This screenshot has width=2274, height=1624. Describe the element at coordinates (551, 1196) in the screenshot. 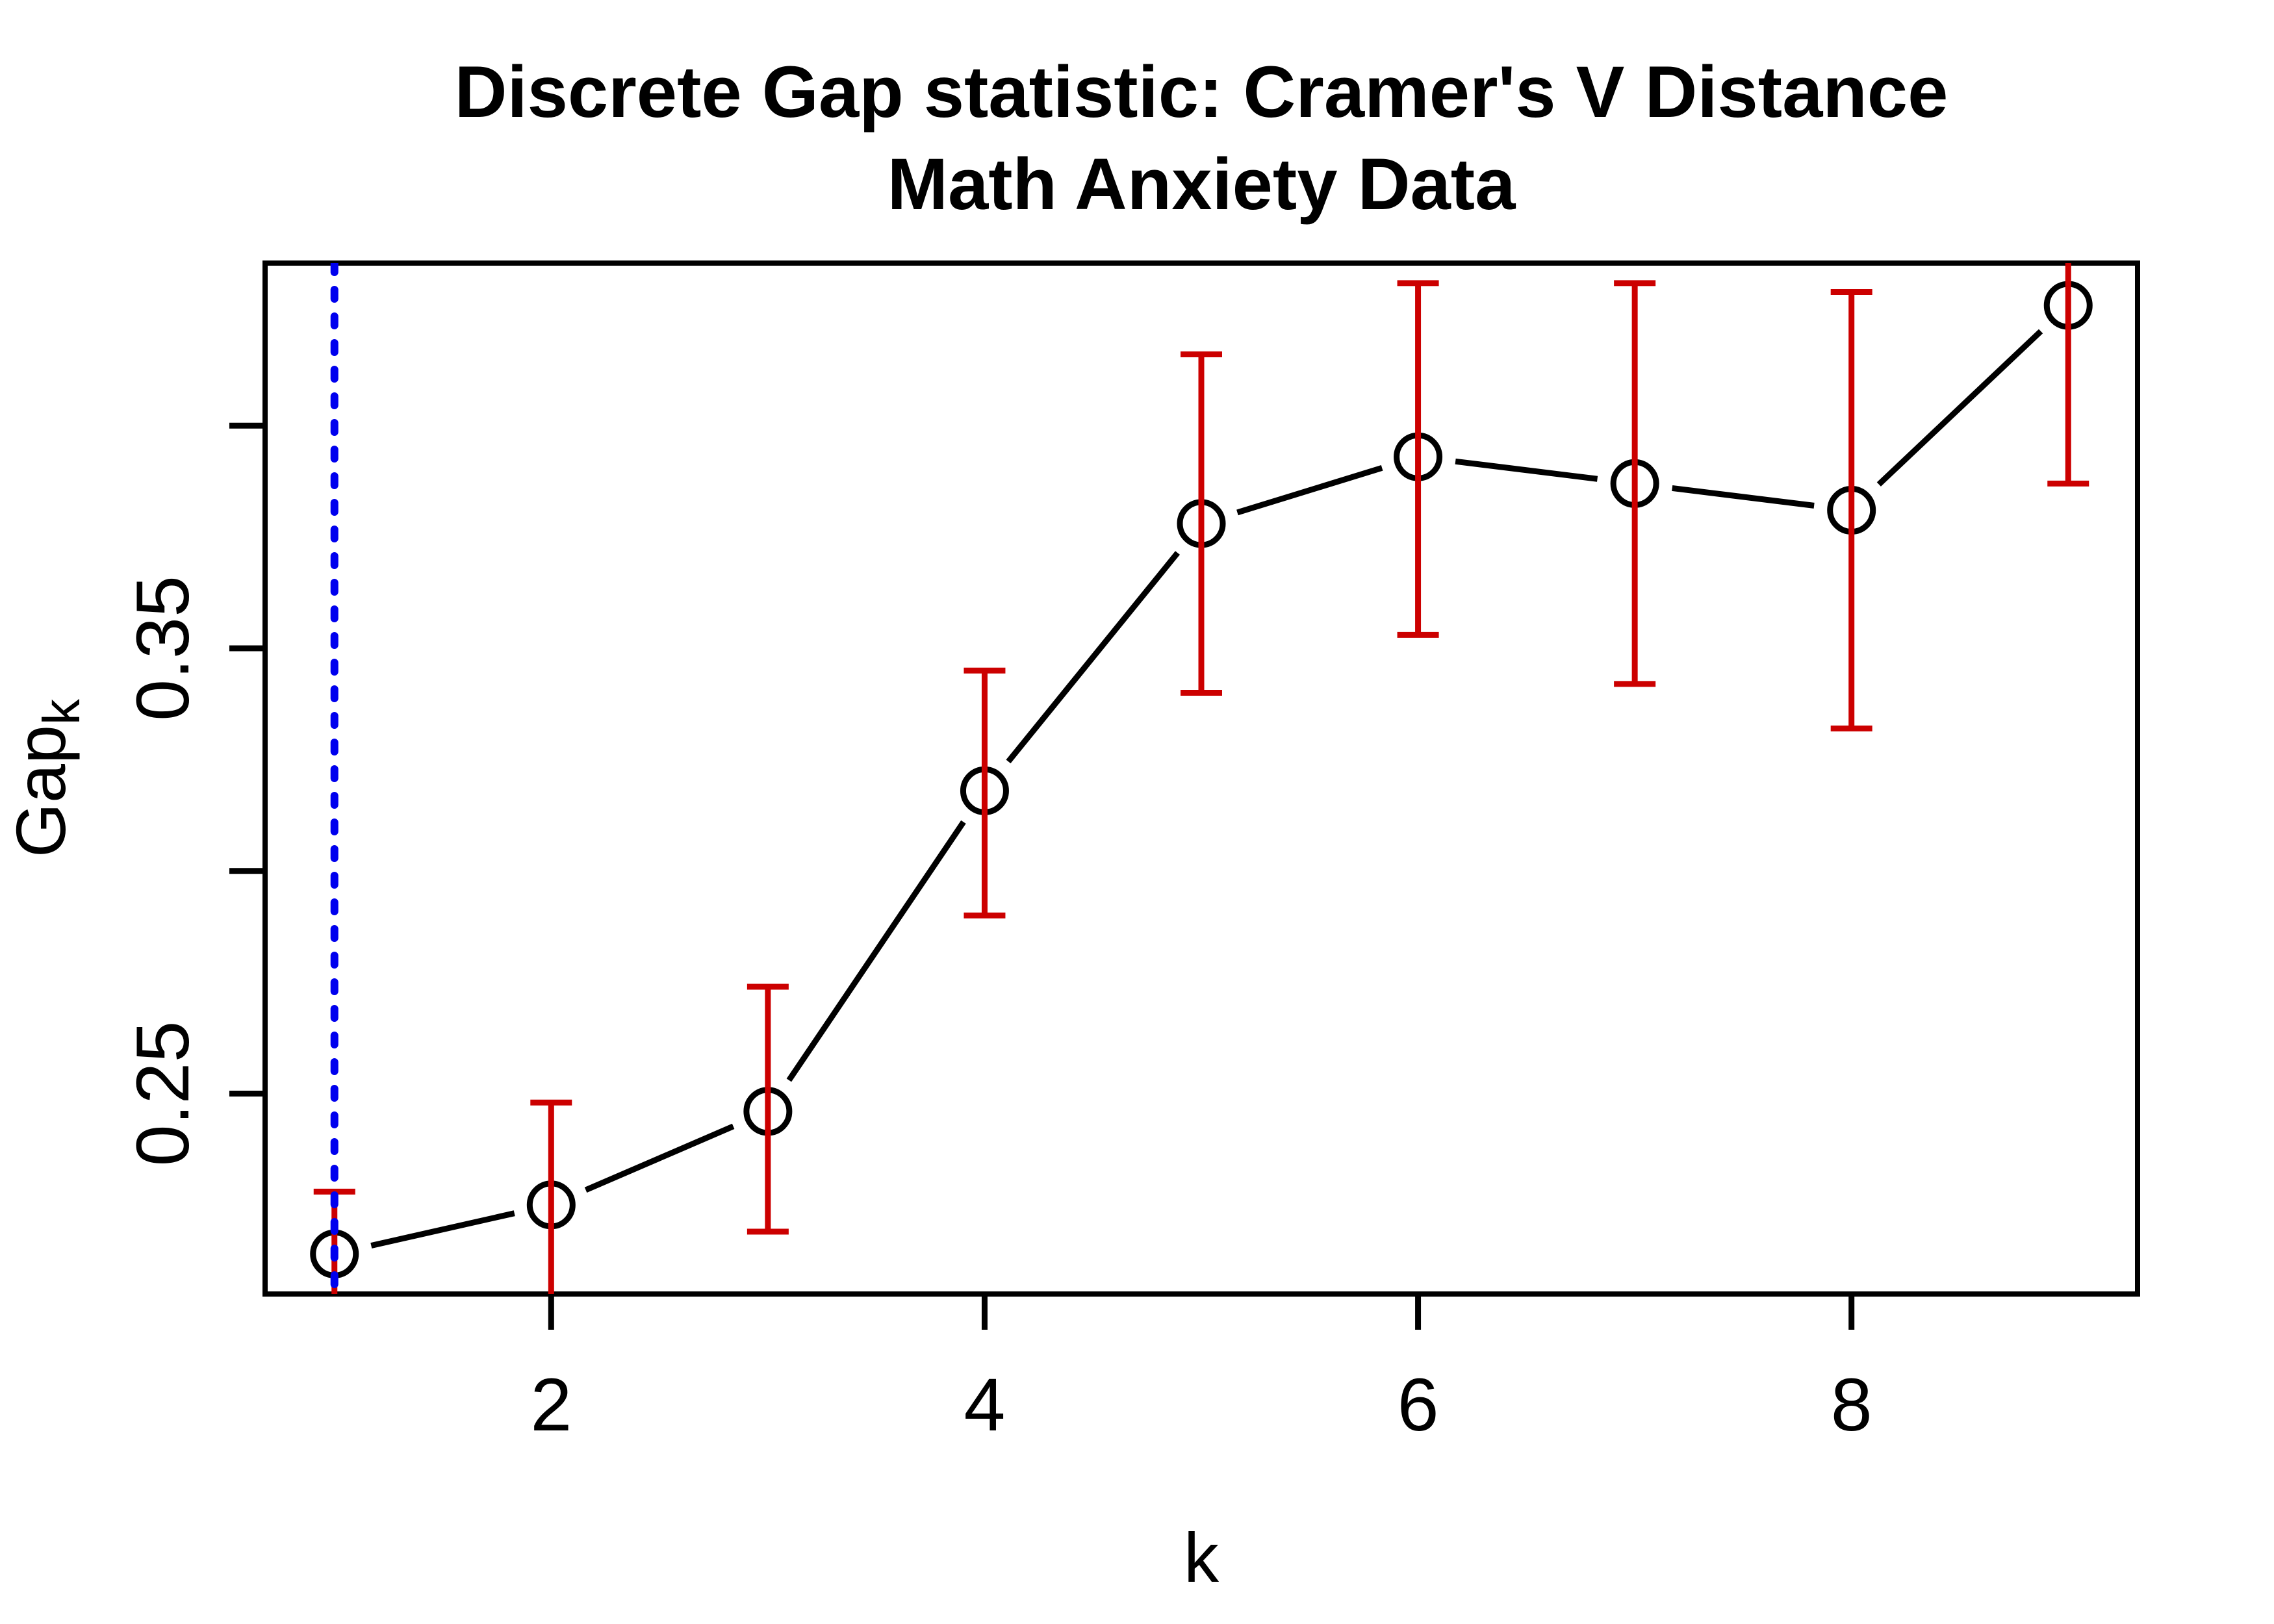

I see `error-bar-k2` at that location.